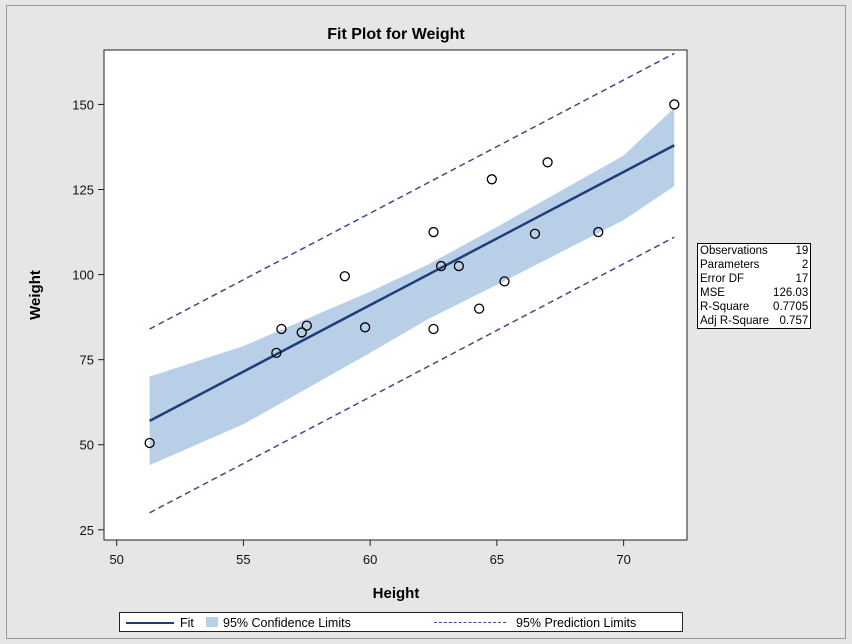  Describe the element at coordinates (87, 445) in the screenshot. I see `y-tick-label: 50` at that location.